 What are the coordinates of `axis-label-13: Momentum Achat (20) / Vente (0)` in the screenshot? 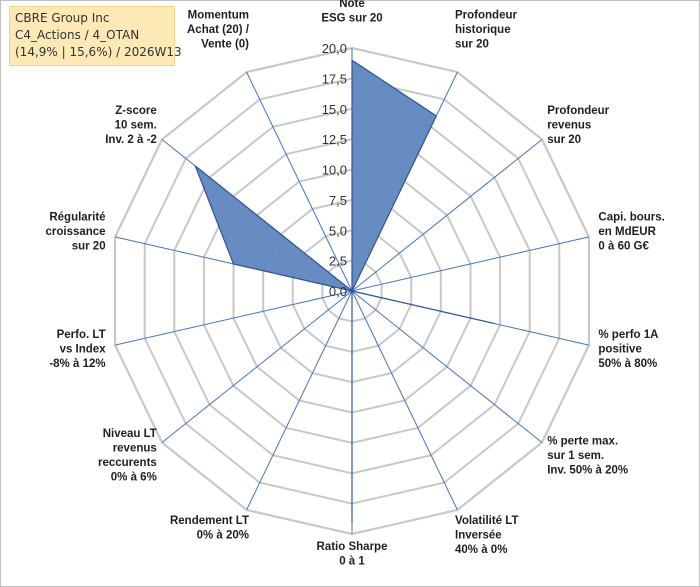 It's located at (218, 30).